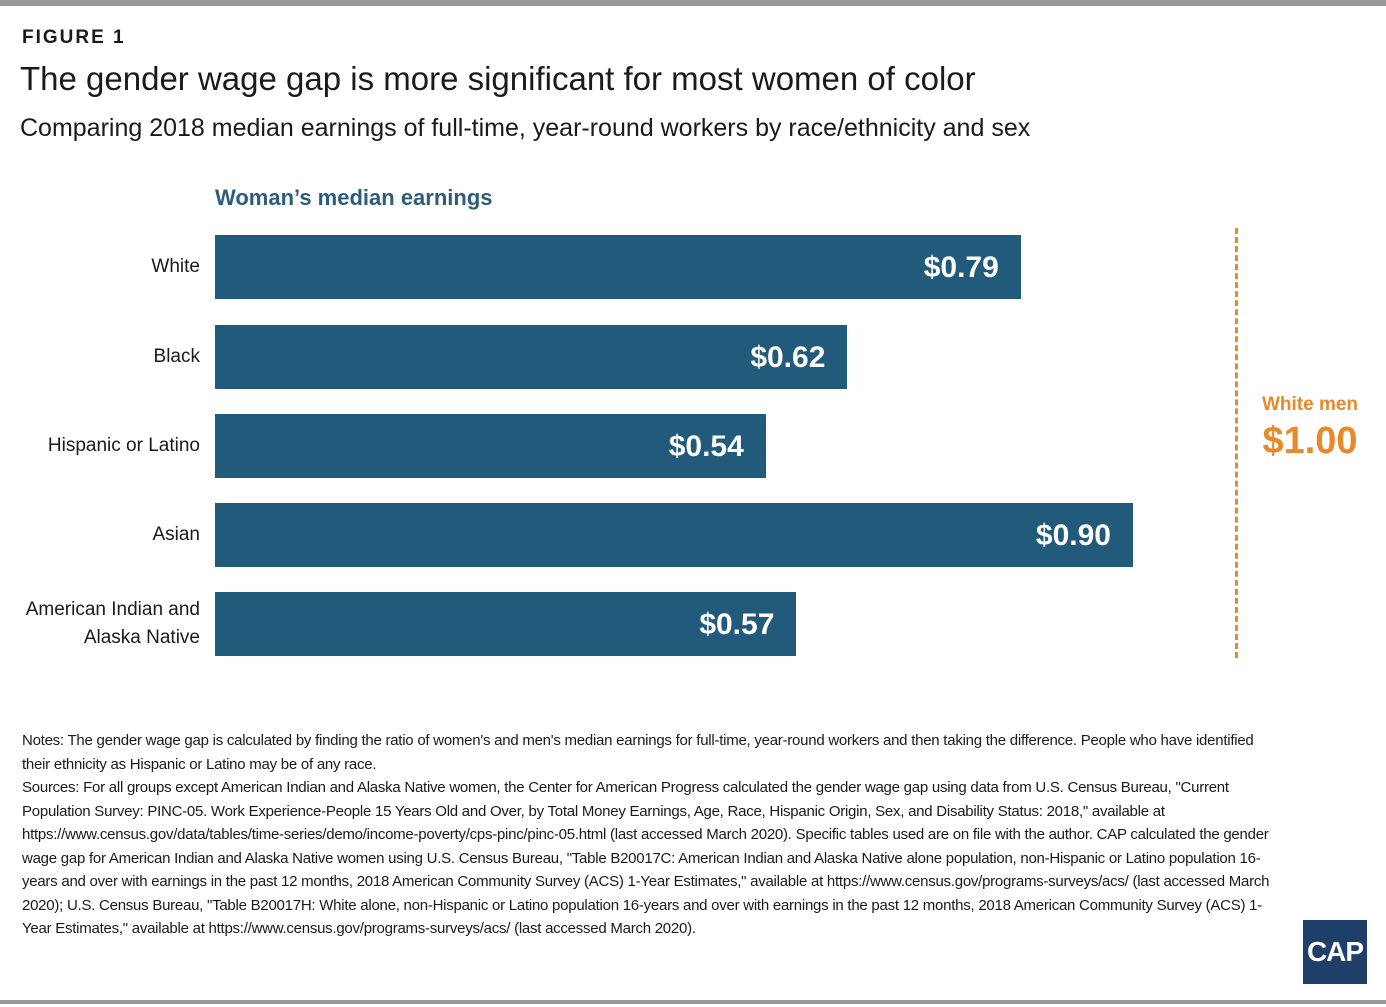  Describe the element at coordinates (693, 3) in the screenshot. I see `top-rule` at that location.